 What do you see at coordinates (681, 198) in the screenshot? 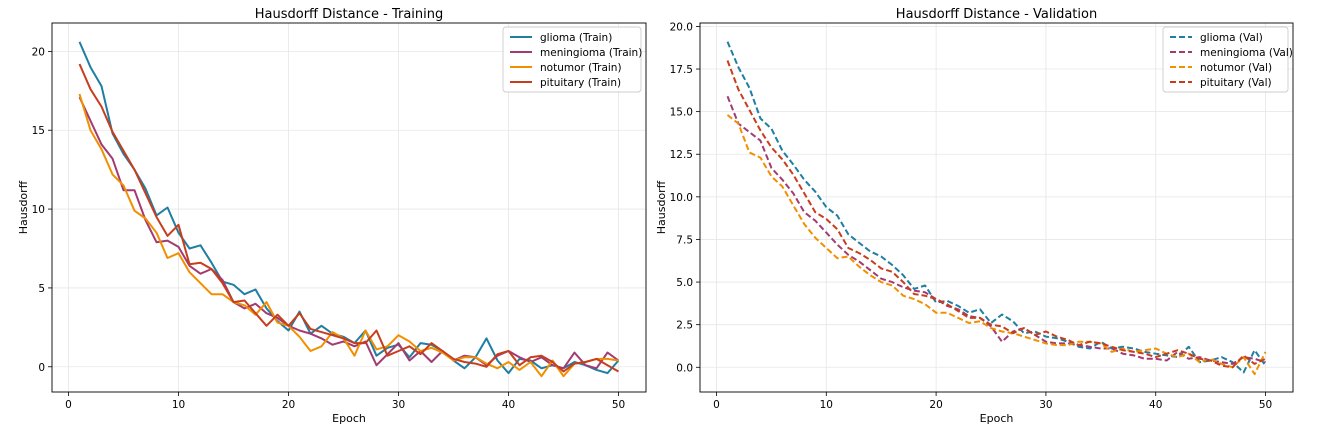
I see `y-tick-label: 10.0` at bounding box center [681, 198].